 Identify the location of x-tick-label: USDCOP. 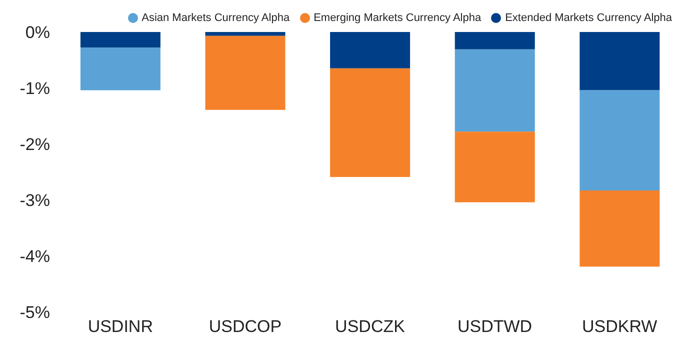
(245, 326).